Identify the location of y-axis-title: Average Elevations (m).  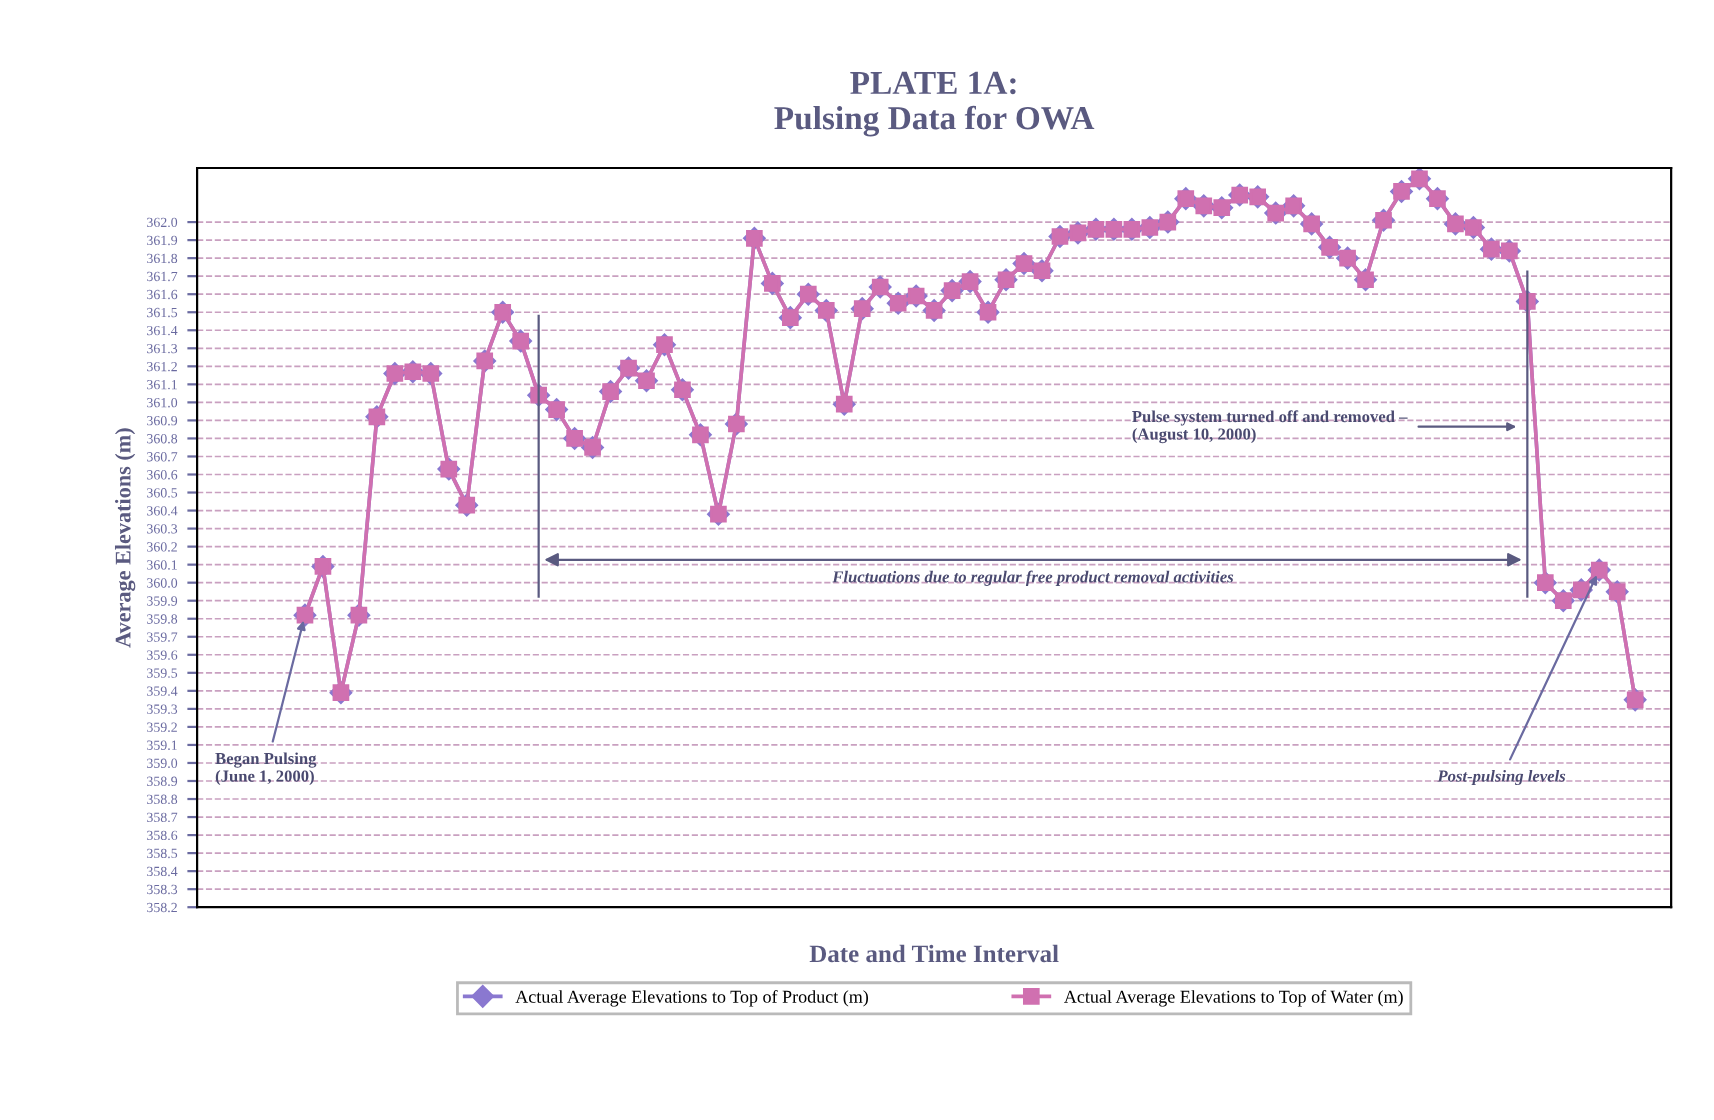
(125, 538).